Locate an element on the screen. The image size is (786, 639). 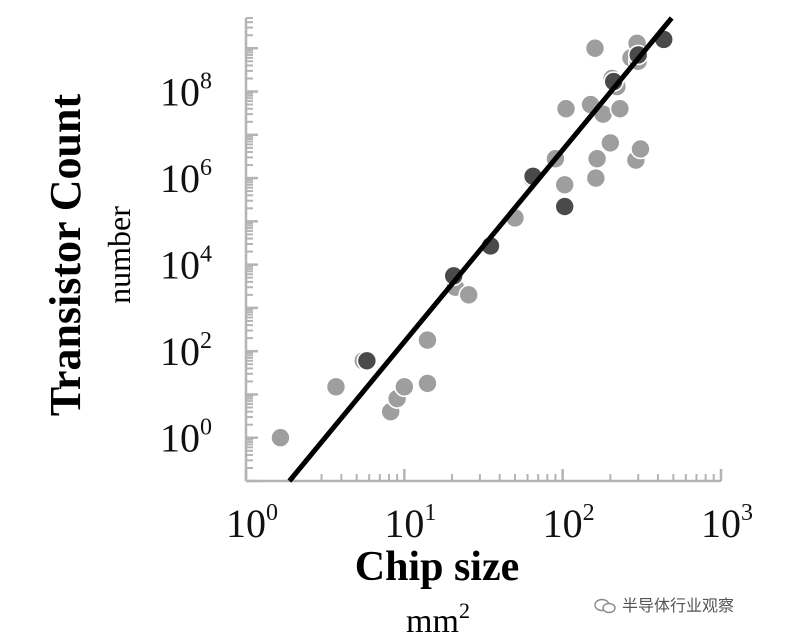
y-tick-label: 10⁰ is located at coordinates (186, 438).